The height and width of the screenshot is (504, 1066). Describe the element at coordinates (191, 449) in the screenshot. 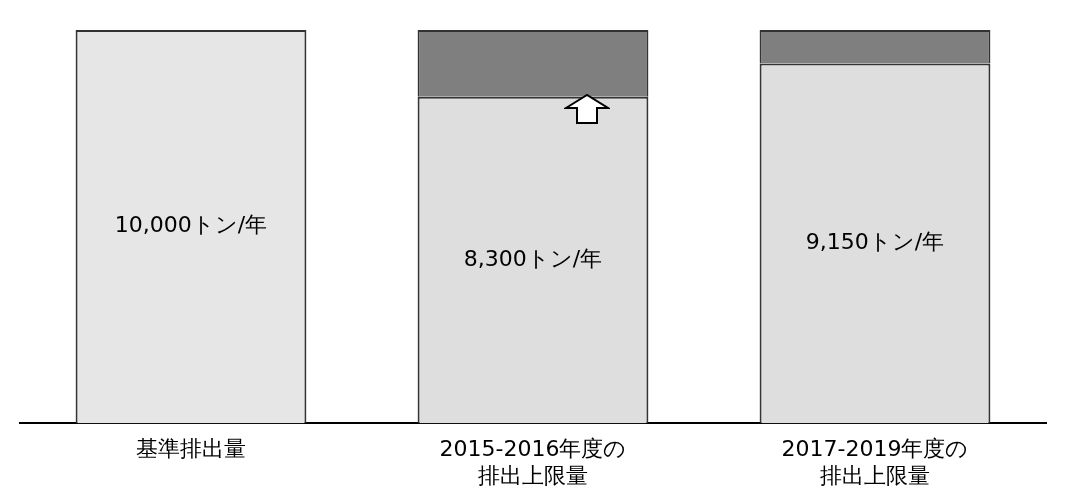

I see `x-tick-label: 基準排出量` at that location.